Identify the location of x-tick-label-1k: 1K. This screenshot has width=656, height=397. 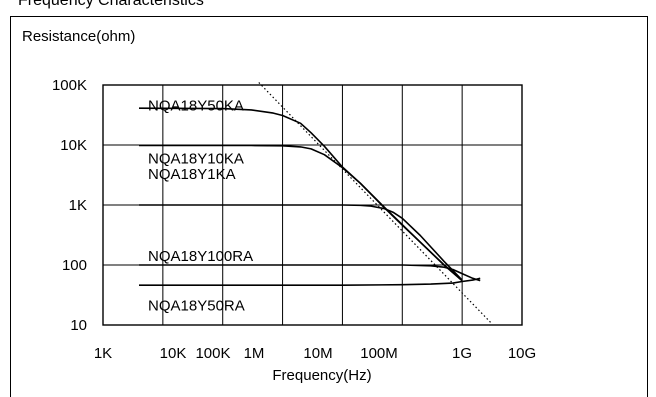
(103, 353).